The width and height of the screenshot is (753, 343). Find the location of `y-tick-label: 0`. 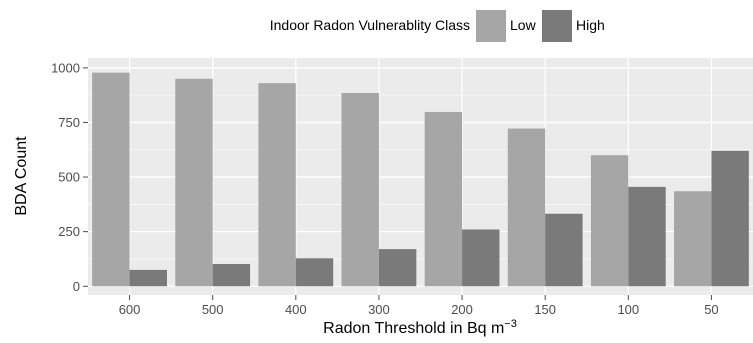

y-tick-label: 0 is located at coordinates (76, 286).